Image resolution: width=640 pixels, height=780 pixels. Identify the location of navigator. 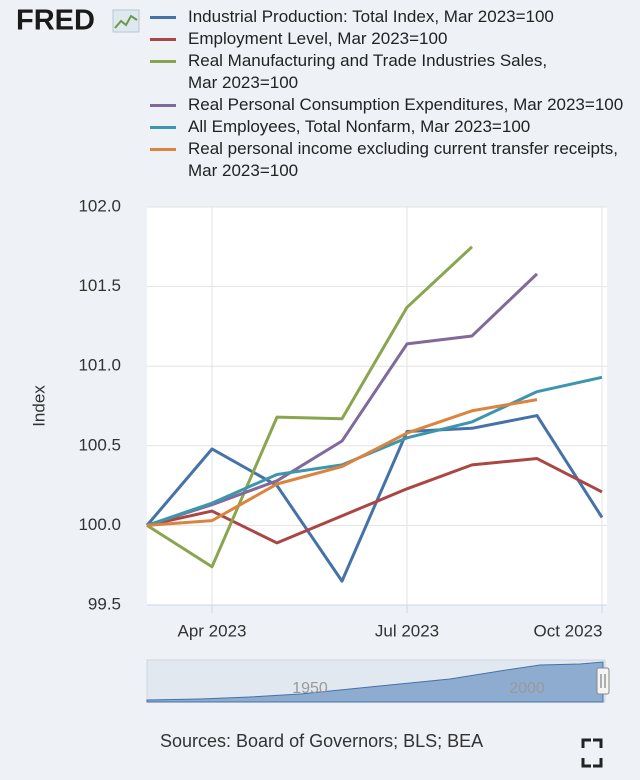
(378, 681).